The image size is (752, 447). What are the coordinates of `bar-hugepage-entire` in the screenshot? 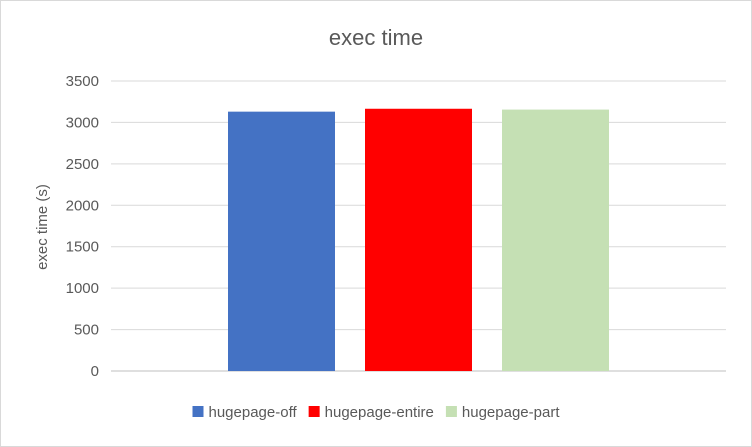 It's located at (418, 239).